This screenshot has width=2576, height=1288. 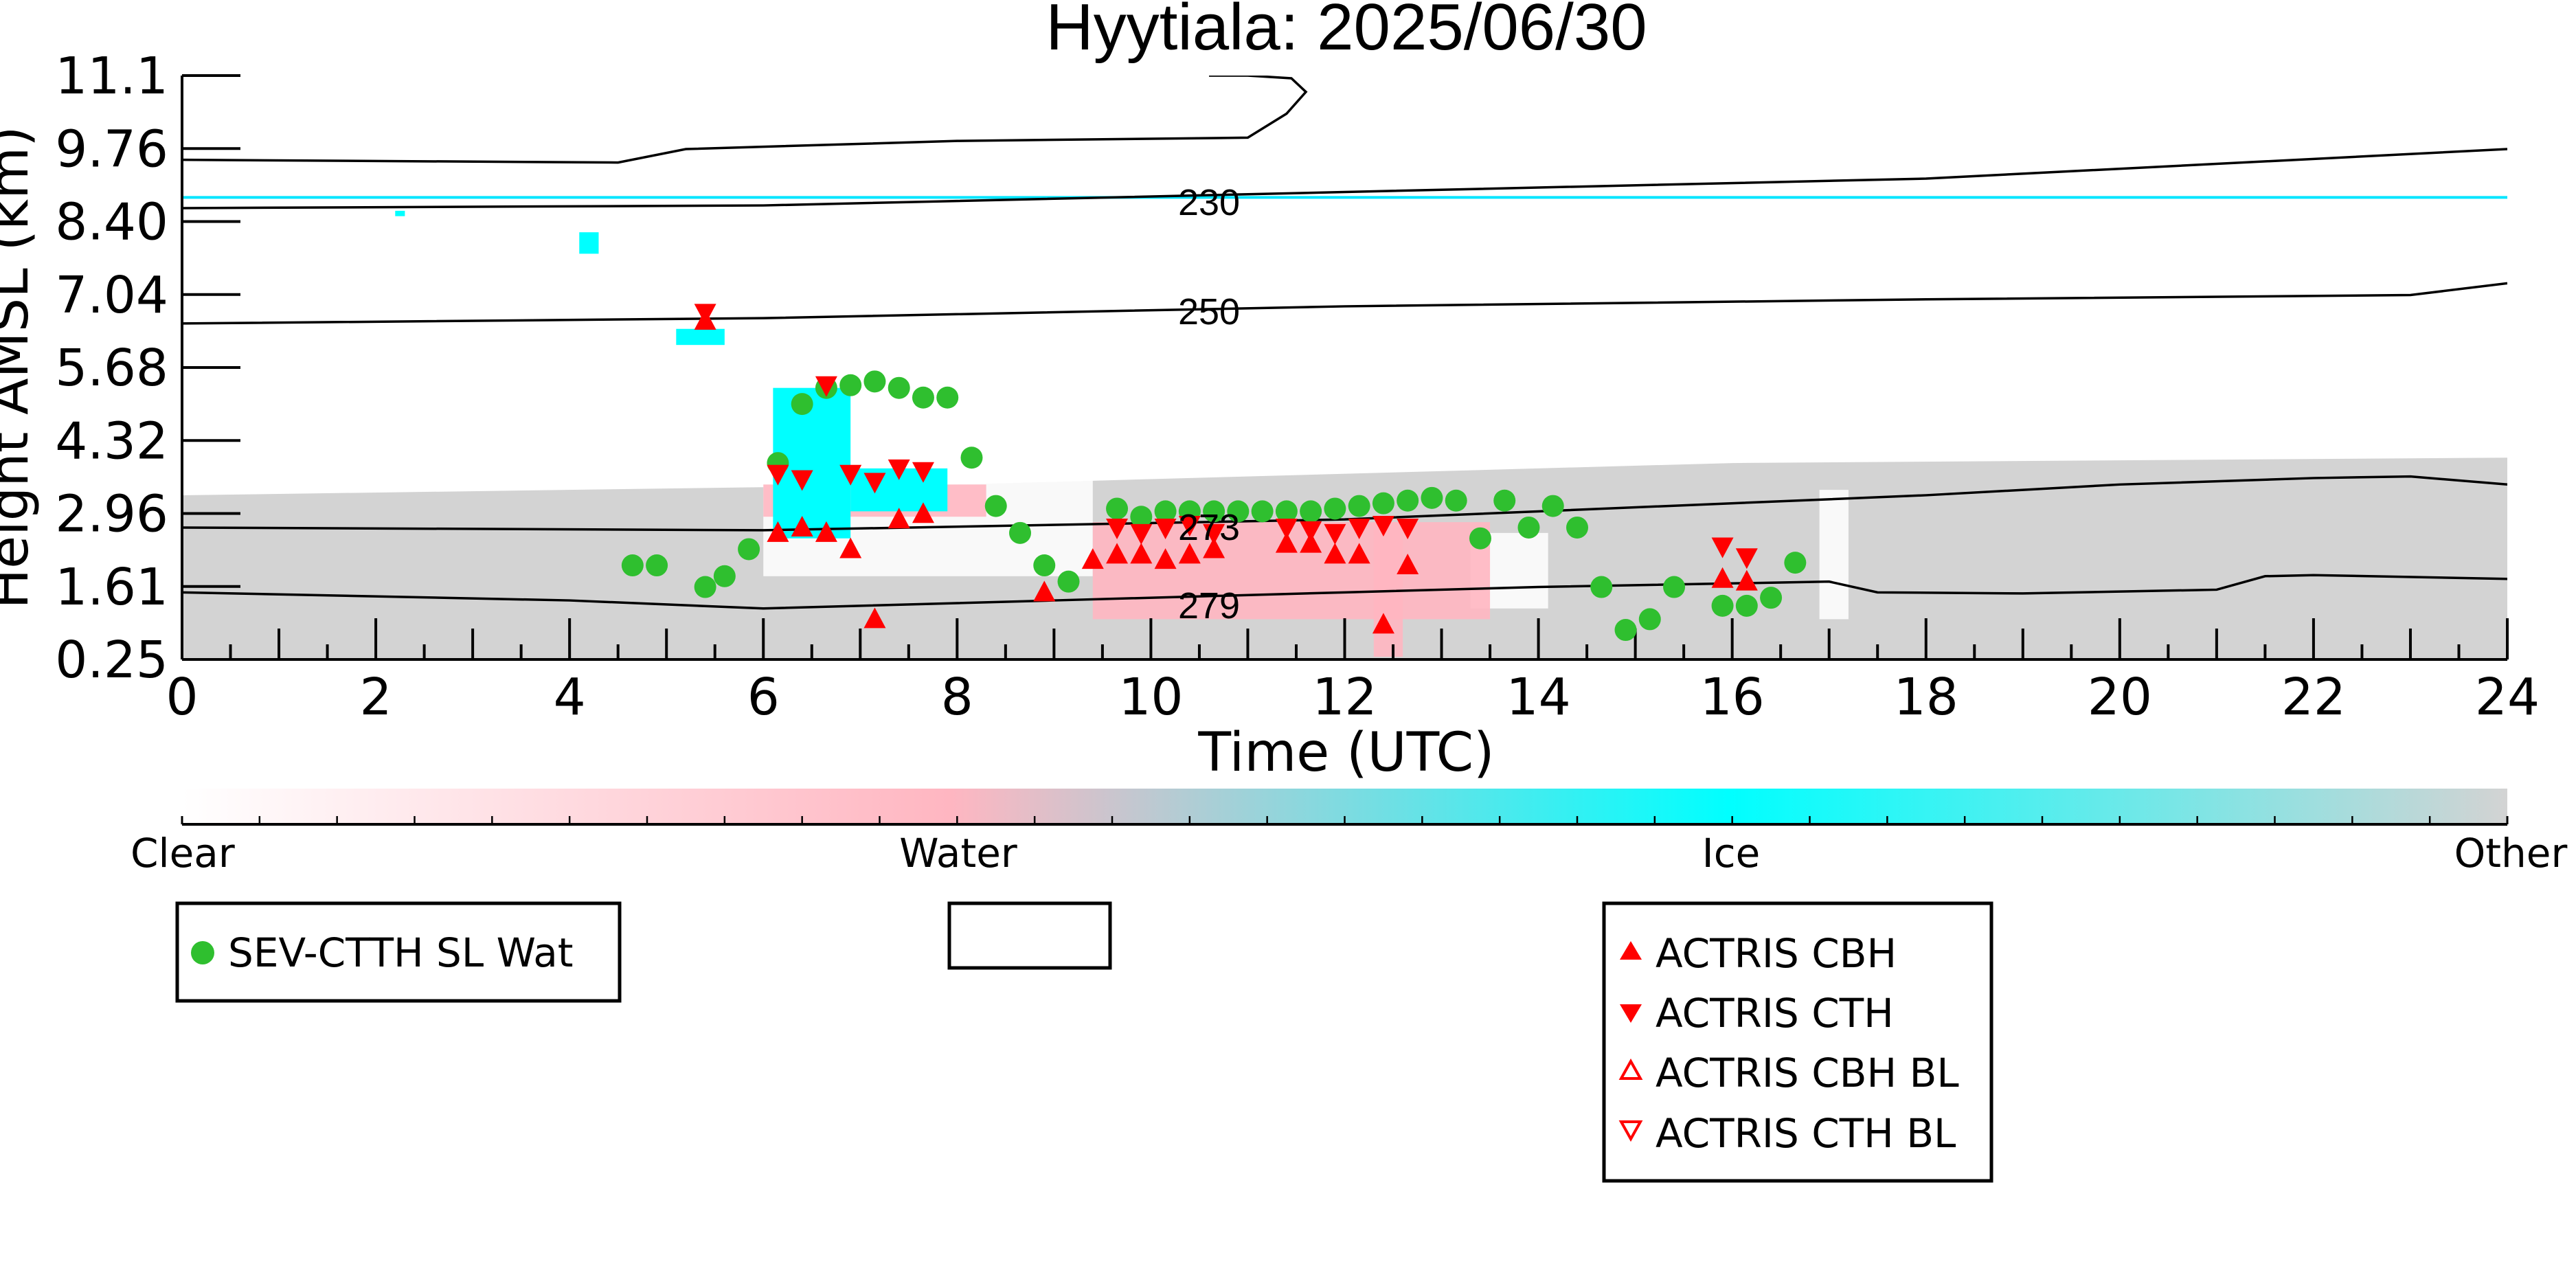 I want to click on y-tick-label: 9.76, so click(x=111, y=149).